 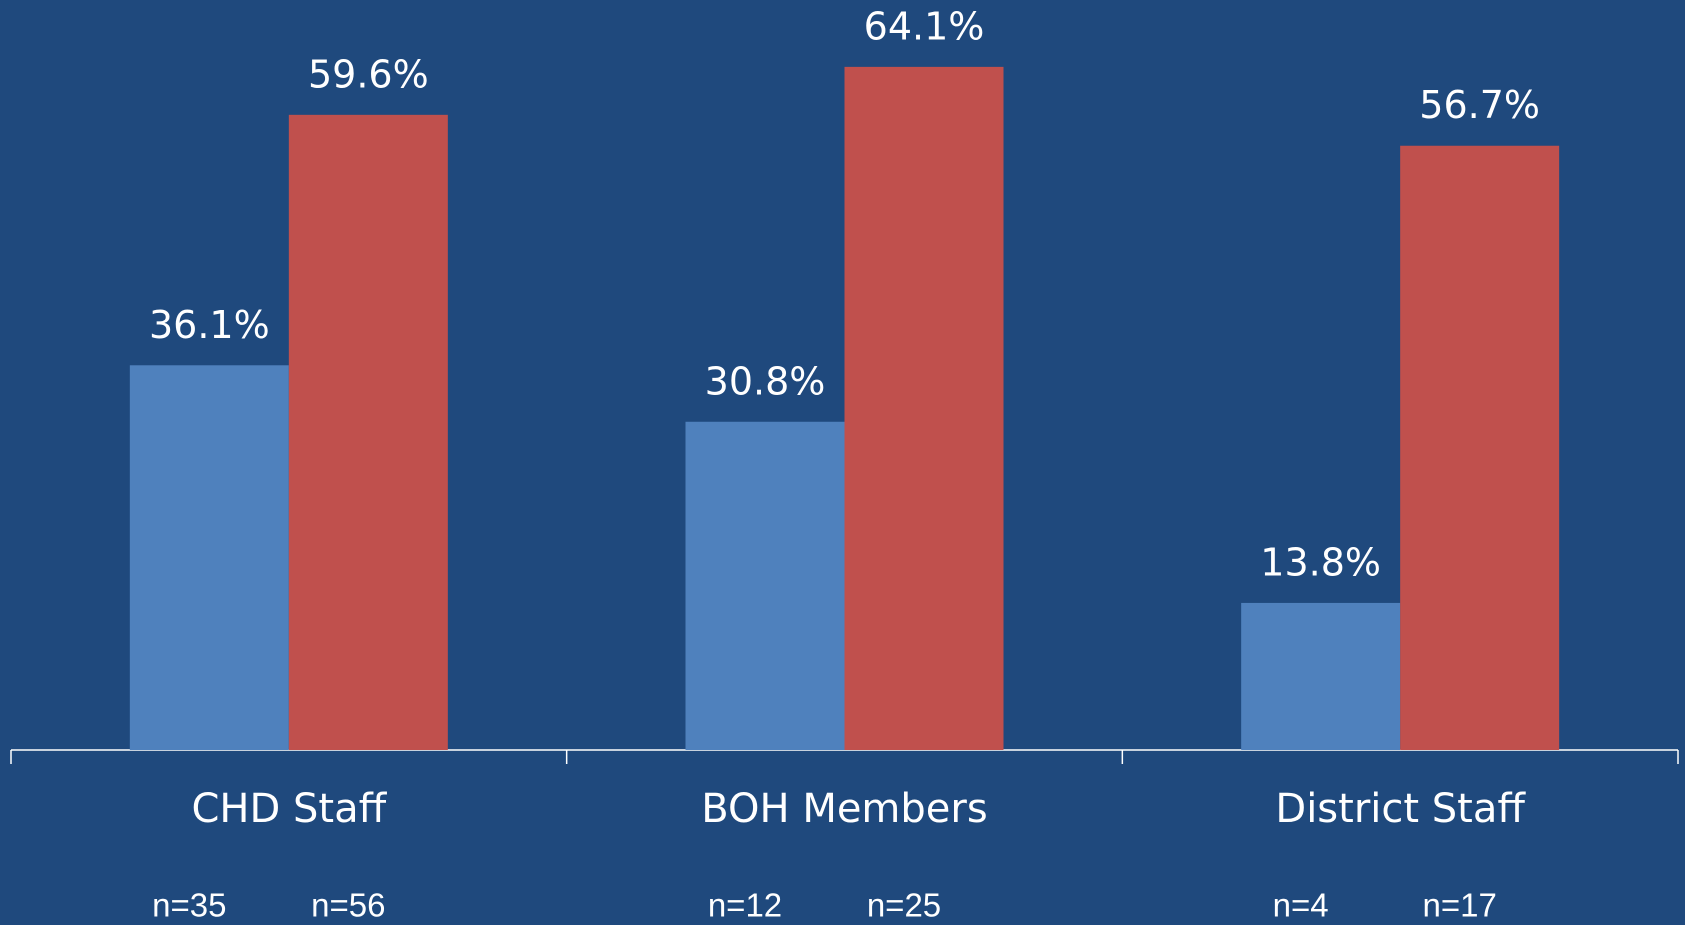 I want to click on data-label: 56.7%, so click(x=1479, y=105).